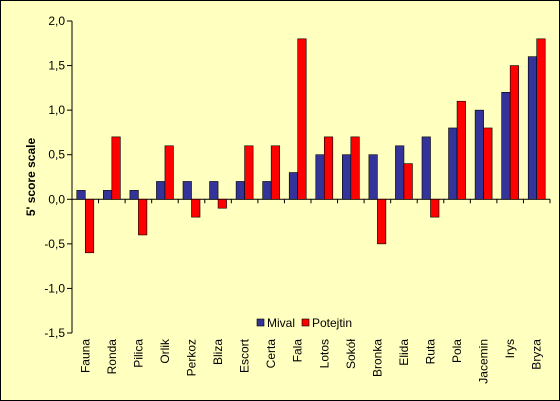 The image size is (560, 401). I want to click on bar-potejtin-elida, so click(408, 181).